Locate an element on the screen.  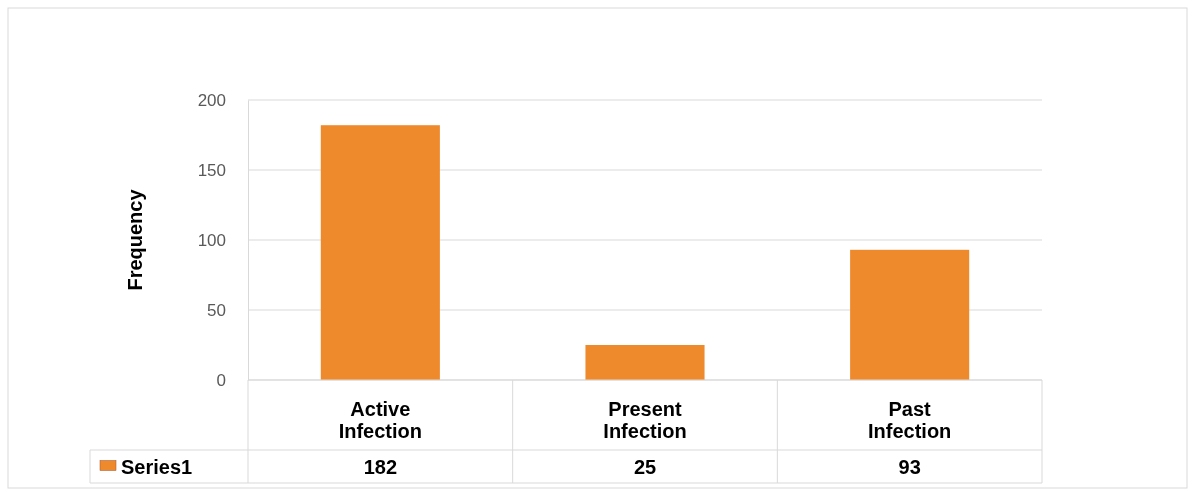
y-tick-label: 150 is located at coordinates (211, 170).